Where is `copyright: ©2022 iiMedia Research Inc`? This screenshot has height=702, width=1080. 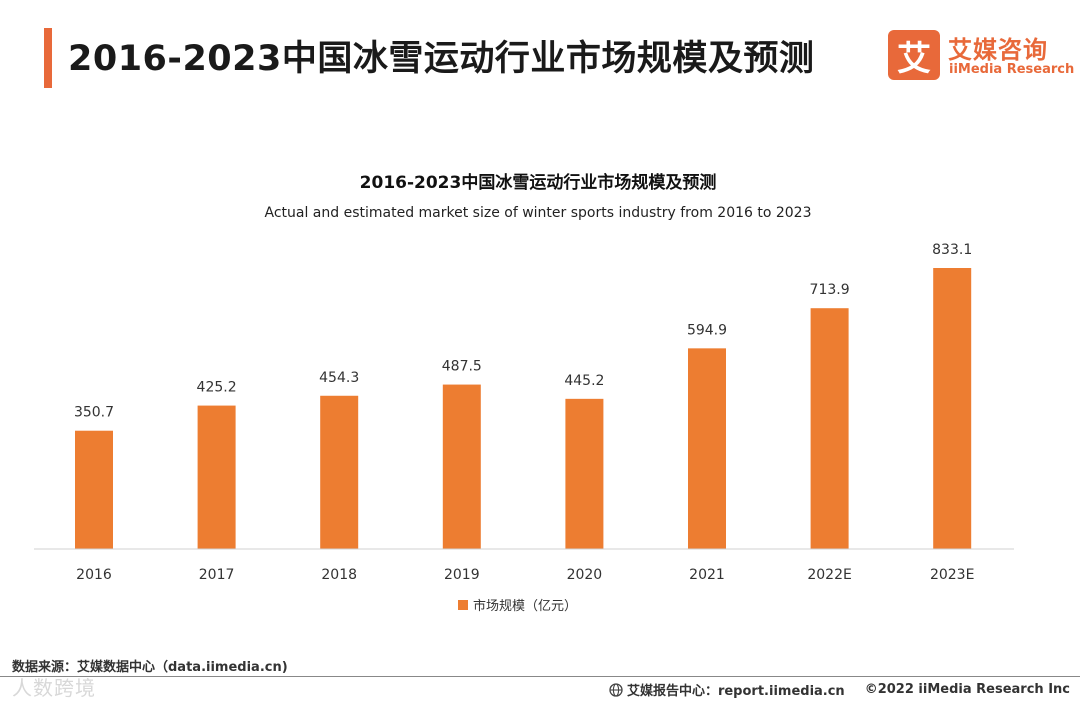 copyright: ©2022 iiMedia Research Inc is located at coordinates (967, 689).